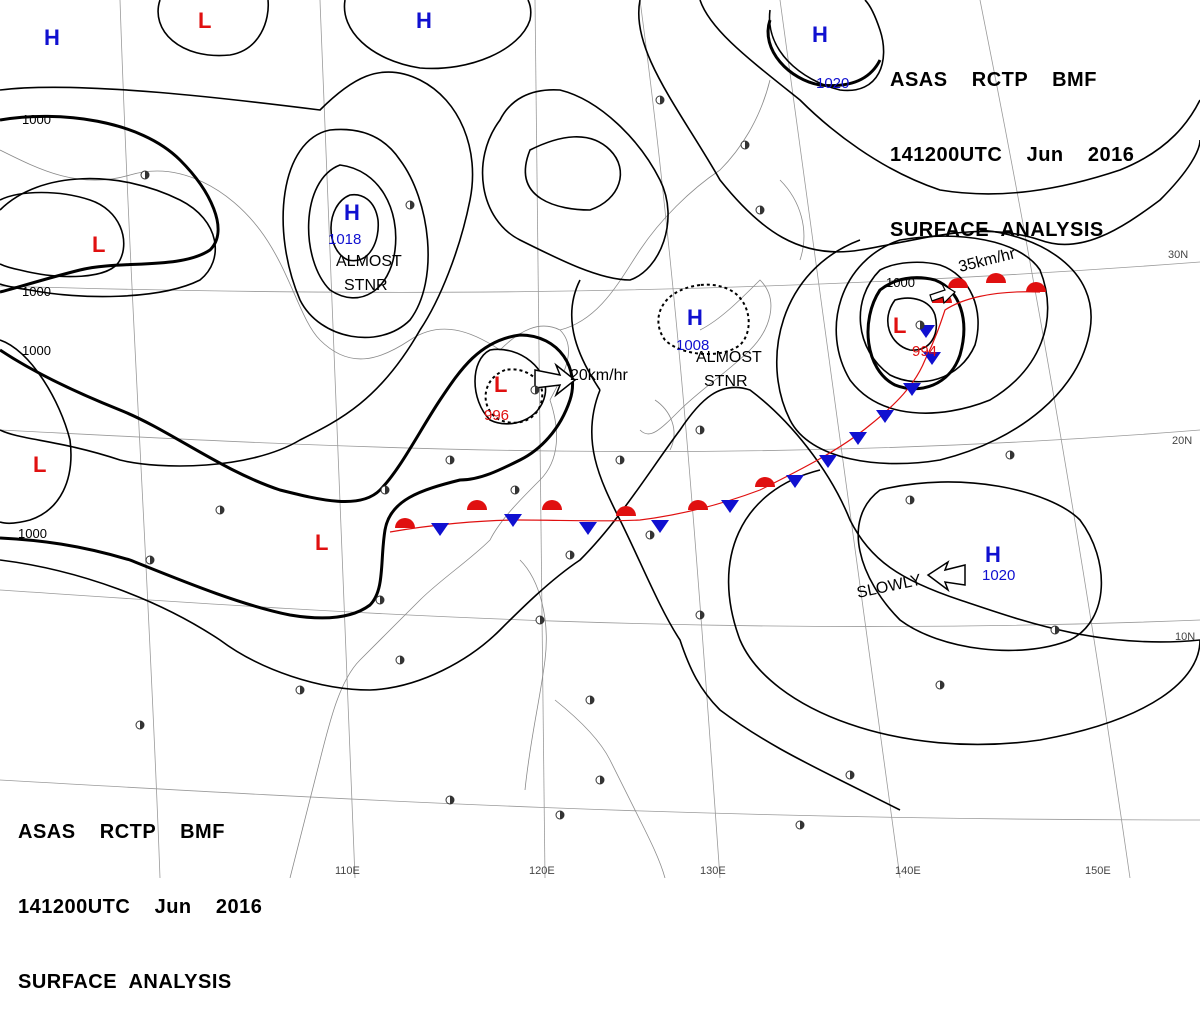 The height and width of the screenshot is (1020, 1200). Describe the element at coordinates (993, 554) in the screenshot. I see `high-center-11: H` at that location.